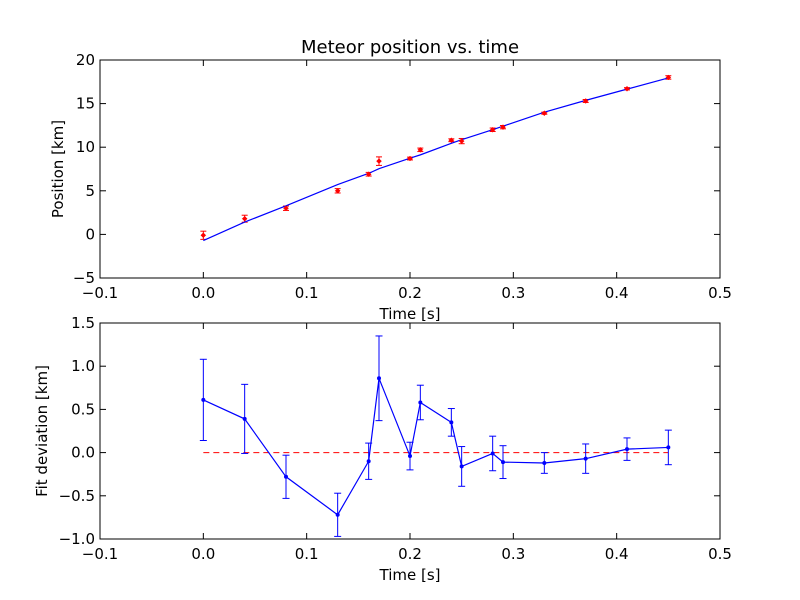 This screenshot has width=800, height=600. Describe the element at coordinates (436, 447) in the screenshot. I see `deviation-line` at that location.